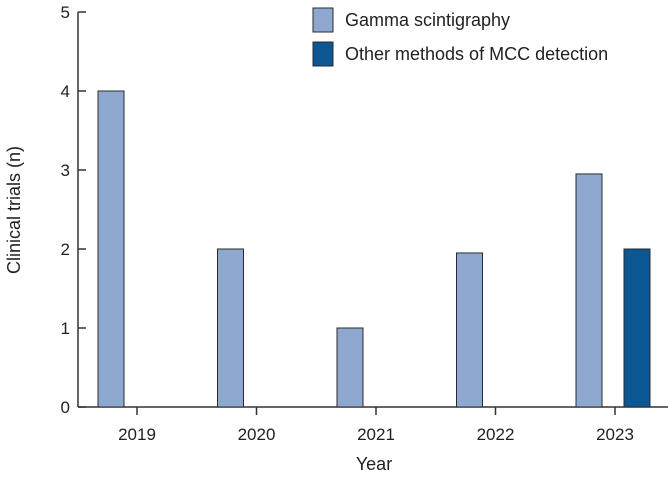 The image size is (668, 477). Describe the element at coordinates (65, 328) in the screenshot. I see `y-tick-label: 1` at that location.